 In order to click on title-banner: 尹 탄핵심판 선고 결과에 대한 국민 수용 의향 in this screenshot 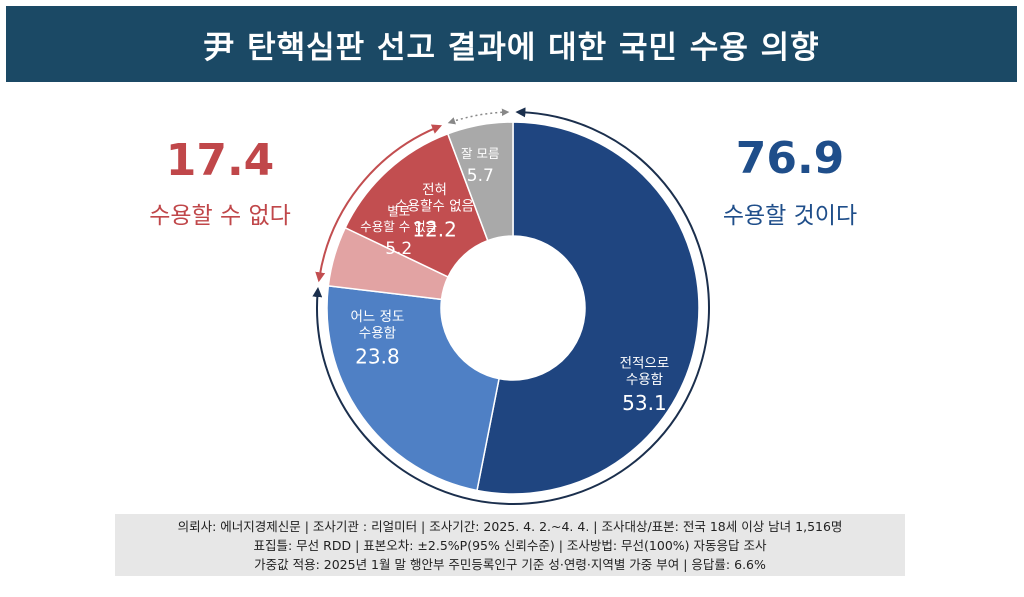, I will do `click(511, 44)`.